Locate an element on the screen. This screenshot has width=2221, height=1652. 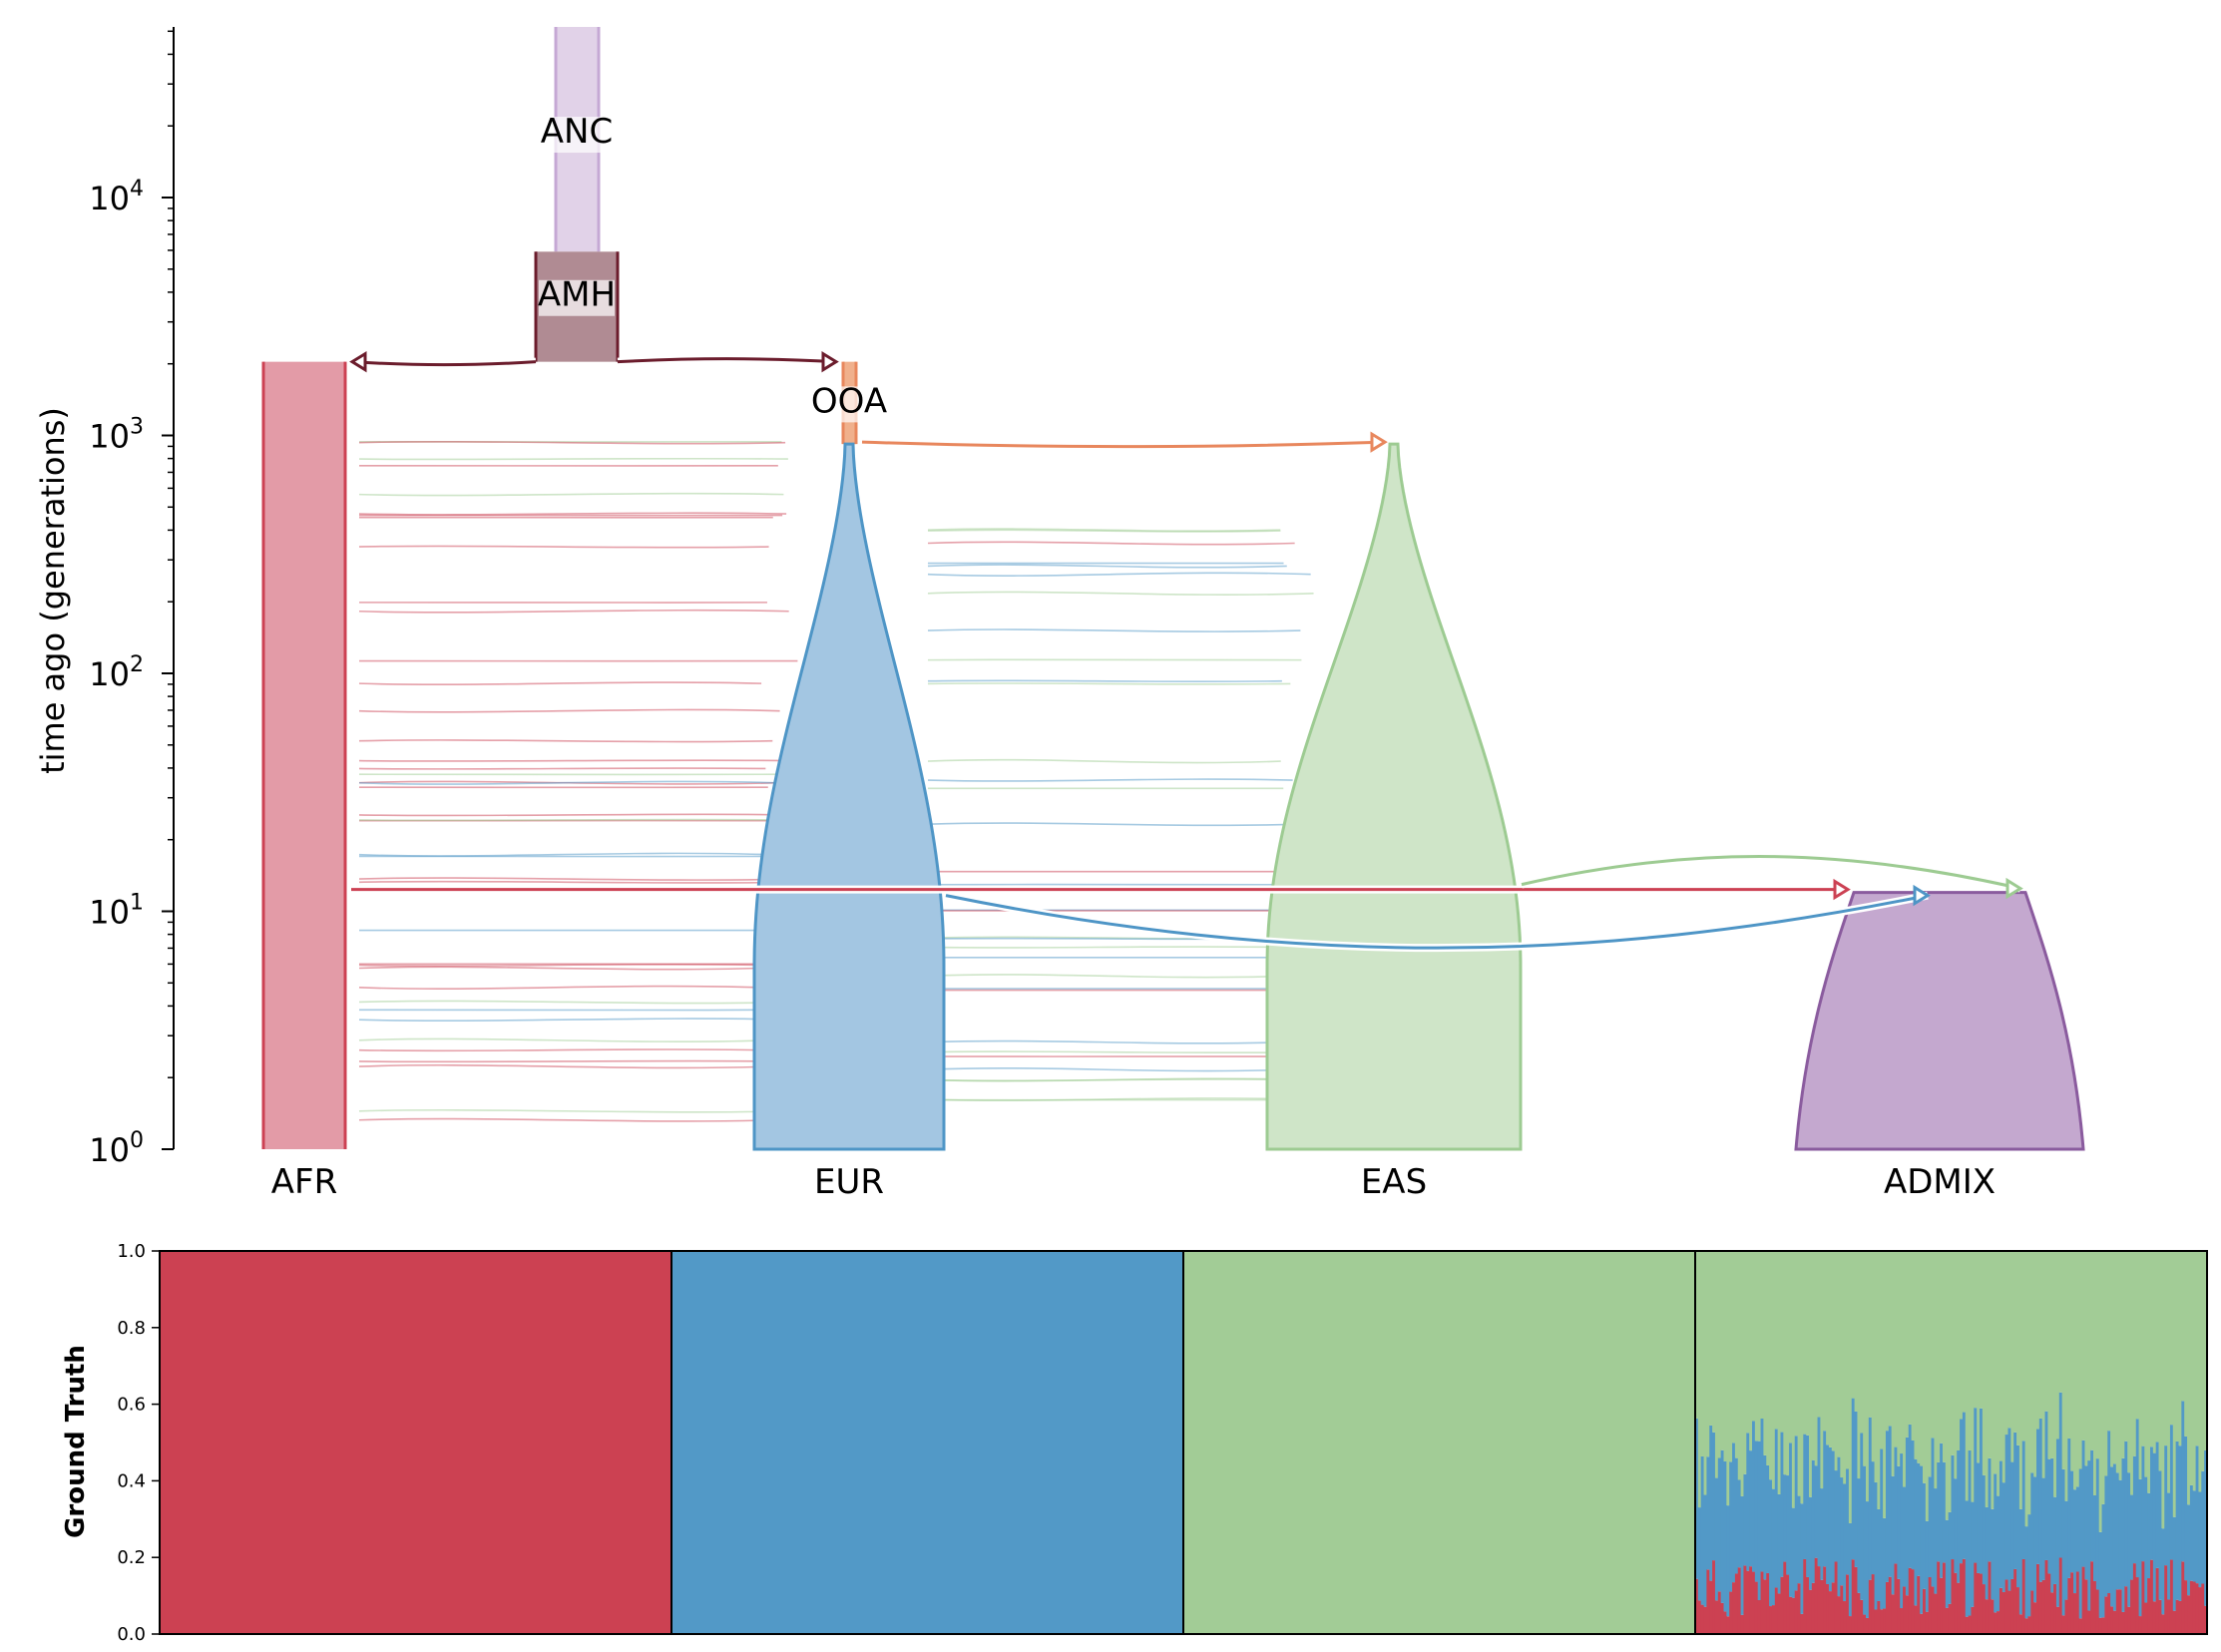
deme-label-afr: AFR is located at coordinates (304, 1182).